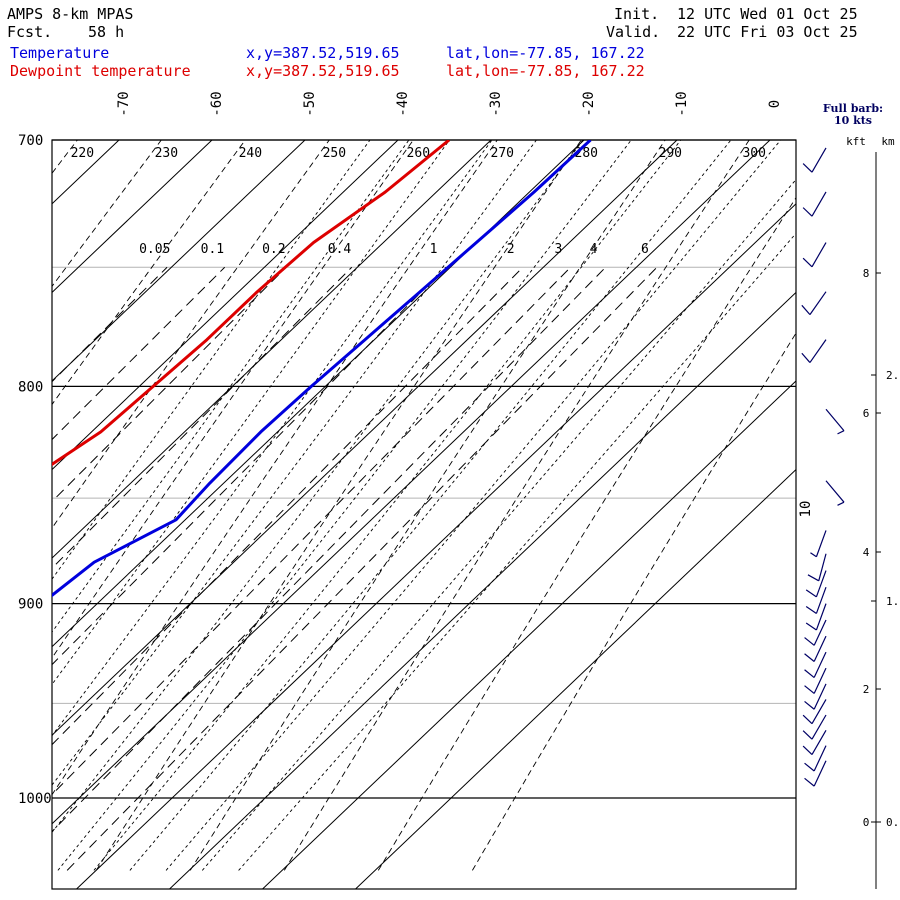 This screenshot has width=900, height=900. Describe the element at coordinates (100, 71) in the screenshot. I see `legend-dewpoint-label: Dewpoint temperature` at that location.